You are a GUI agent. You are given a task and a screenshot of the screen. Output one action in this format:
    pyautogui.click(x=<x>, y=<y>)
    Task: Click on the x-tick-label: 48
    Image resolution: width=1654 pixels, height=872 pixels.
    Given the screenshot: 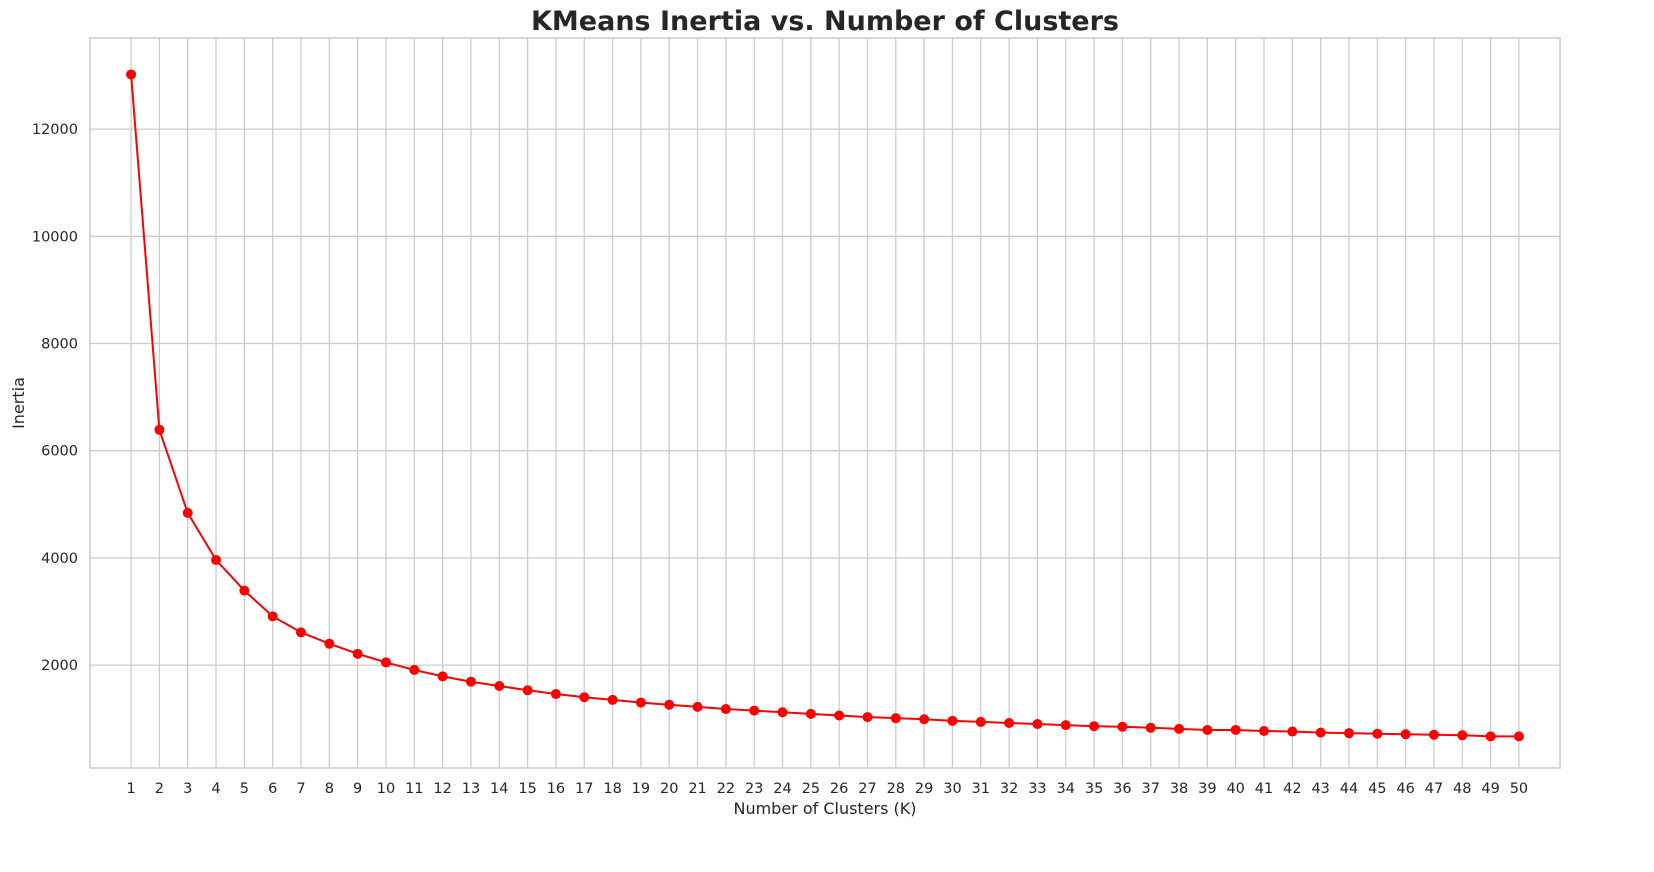 What is the action you would take?
    pyautogui.click(x=1462, y=789)
    